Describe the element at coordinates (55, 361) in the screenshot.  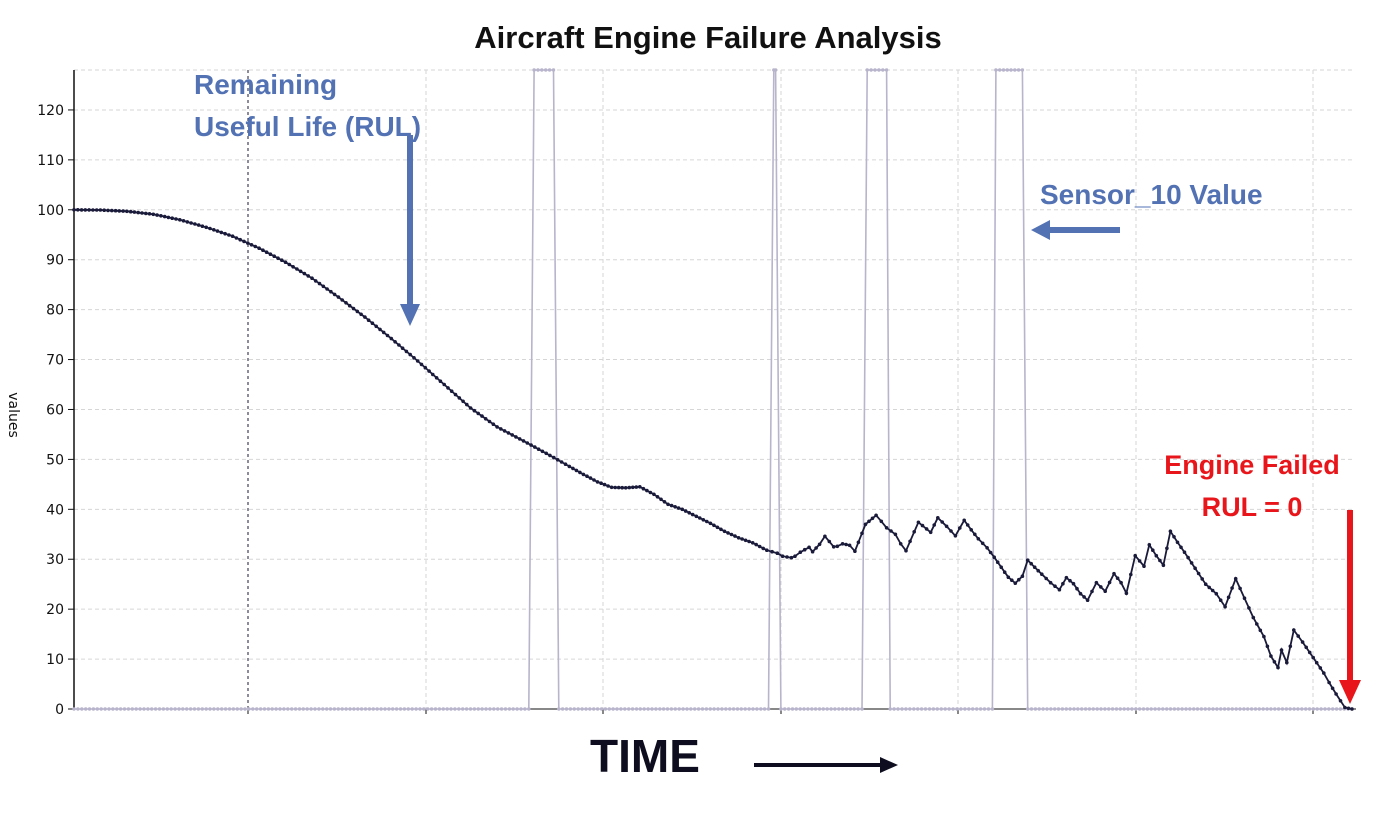
I see `y-tick-label: 70` at that location.